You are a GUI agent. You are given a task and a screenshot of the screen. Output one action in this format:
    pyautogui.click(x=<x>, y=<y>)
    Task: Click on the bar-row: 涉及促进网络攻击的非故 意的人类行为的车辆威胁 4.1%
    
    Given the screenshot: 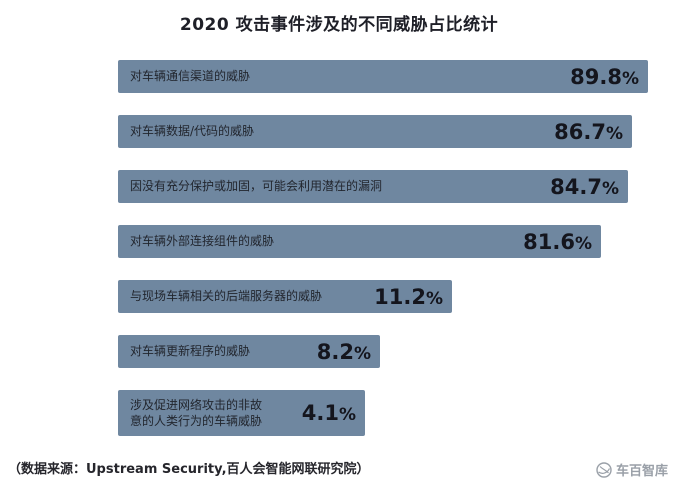 What is the action you would take?
    pyautogui.click(x=241, y=413)
    